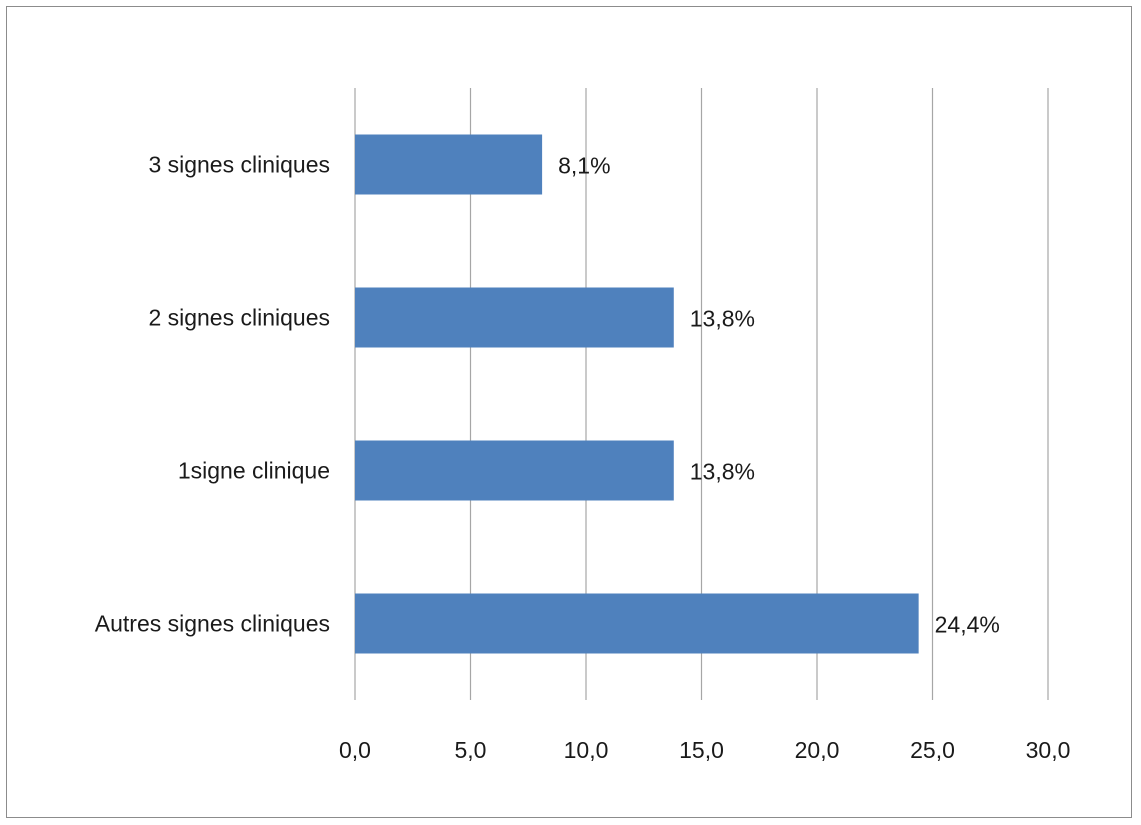 Image resolution: width=1141 pixels, height=825 pixels. What do you see at coordinates (932, 750) in the screenshot?
I see `x-tick-label: 25,0` at bounding box center [932, 750].